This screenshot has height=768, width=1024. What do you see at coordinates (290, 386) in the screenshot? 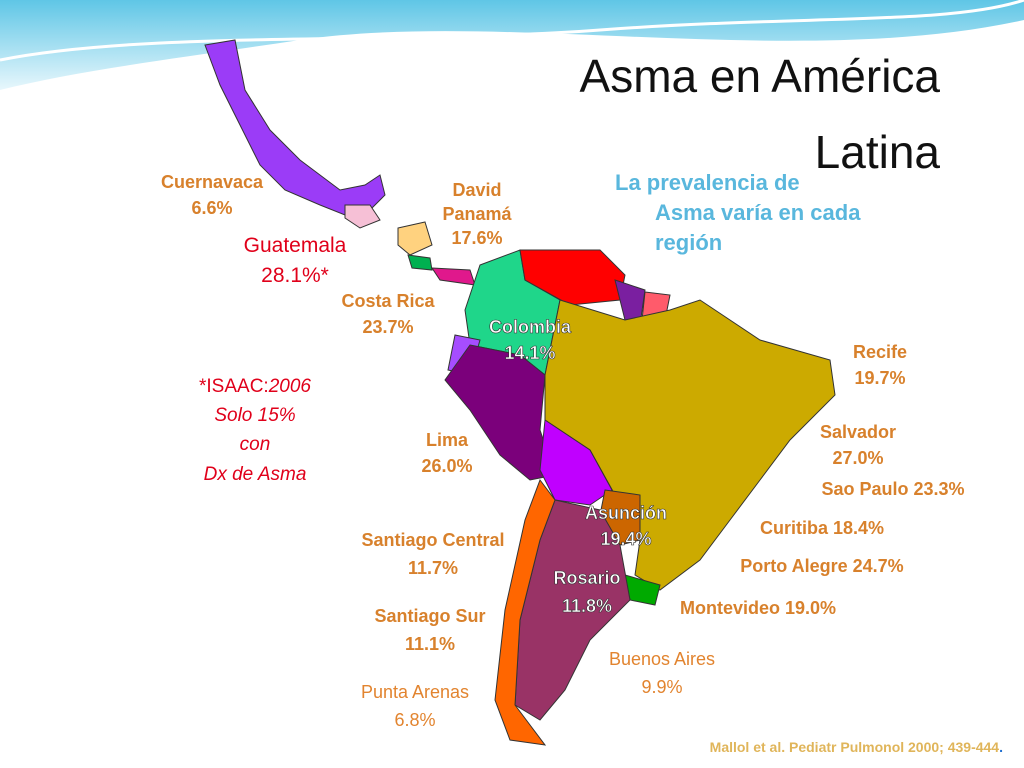
I see `note-text: 2006` at bounding box center [290, 386].